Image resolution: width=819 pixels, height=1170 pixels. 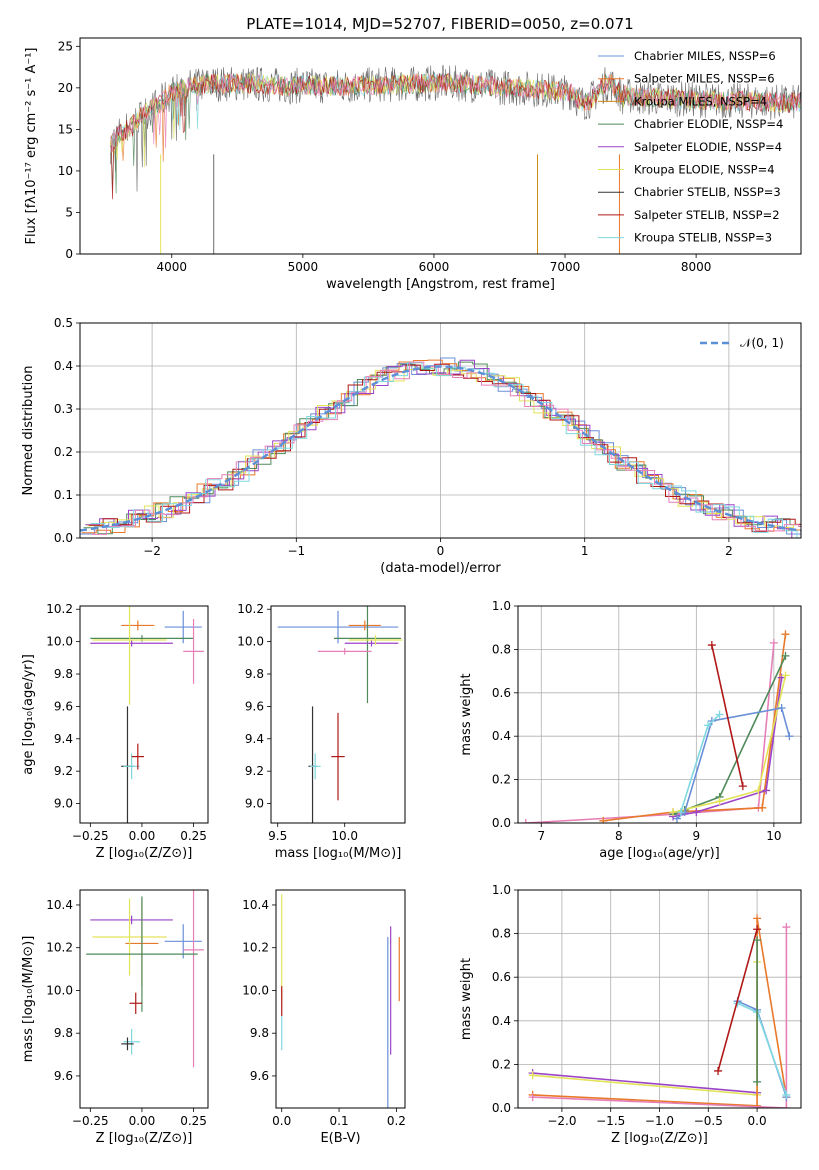 What do you see at coordinates (59, 990) in the screenshot?
I see `mass-vs-z-ytick-label: 10.0` at bounding box center [59, 990].